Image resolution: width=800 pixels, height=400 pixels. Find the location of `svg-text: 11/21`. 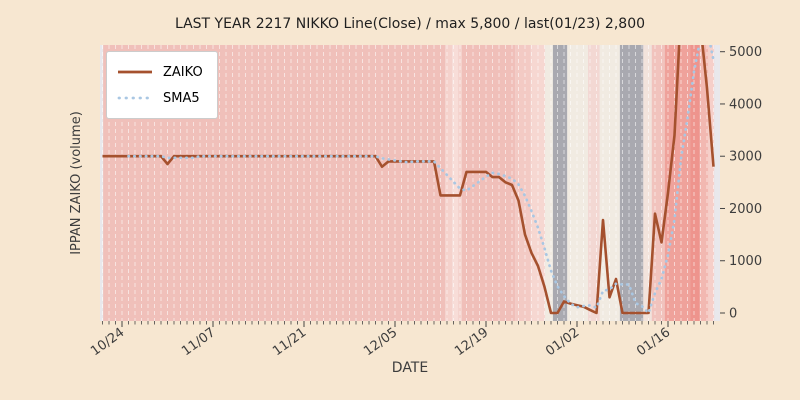

svg-text: 11/21 is located at coordinates (289, 342).